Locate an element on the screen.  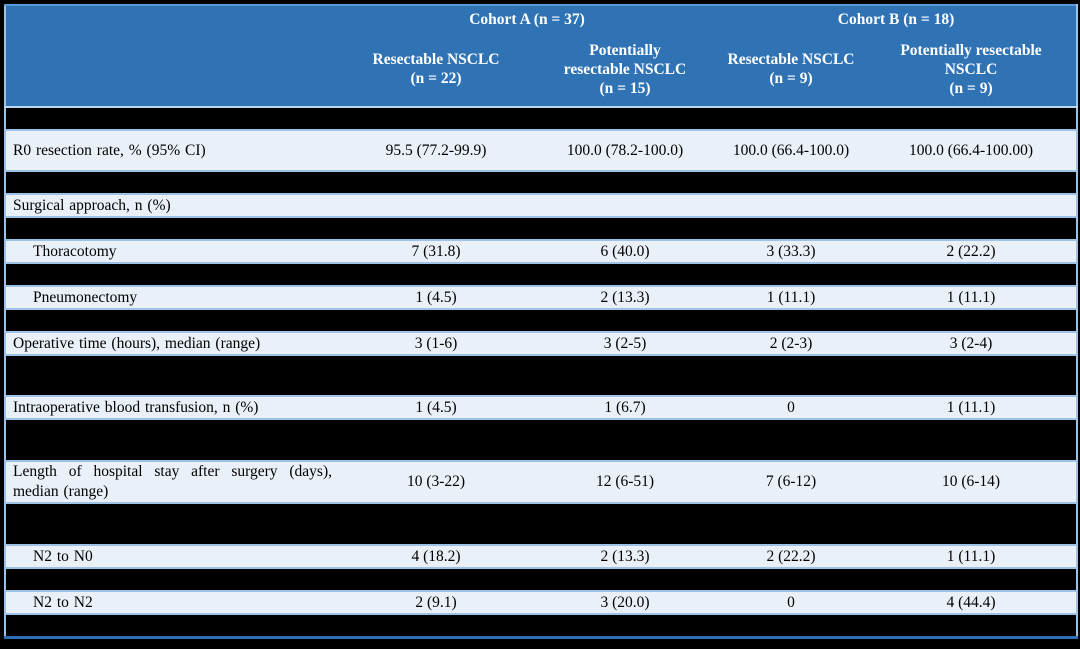
row-label: Type of surgery, n (%) is located at coordinates (171, 274).